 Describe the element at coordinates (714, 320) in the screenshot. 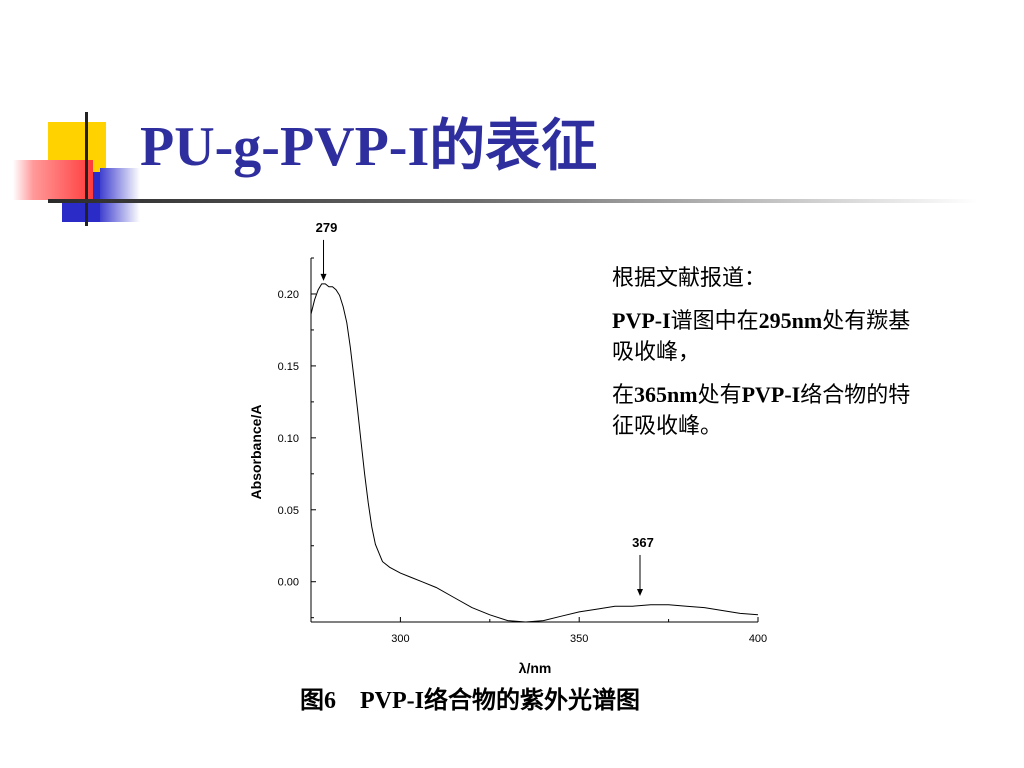

I see `note-p1-mid1: 谱图中在` at that location.